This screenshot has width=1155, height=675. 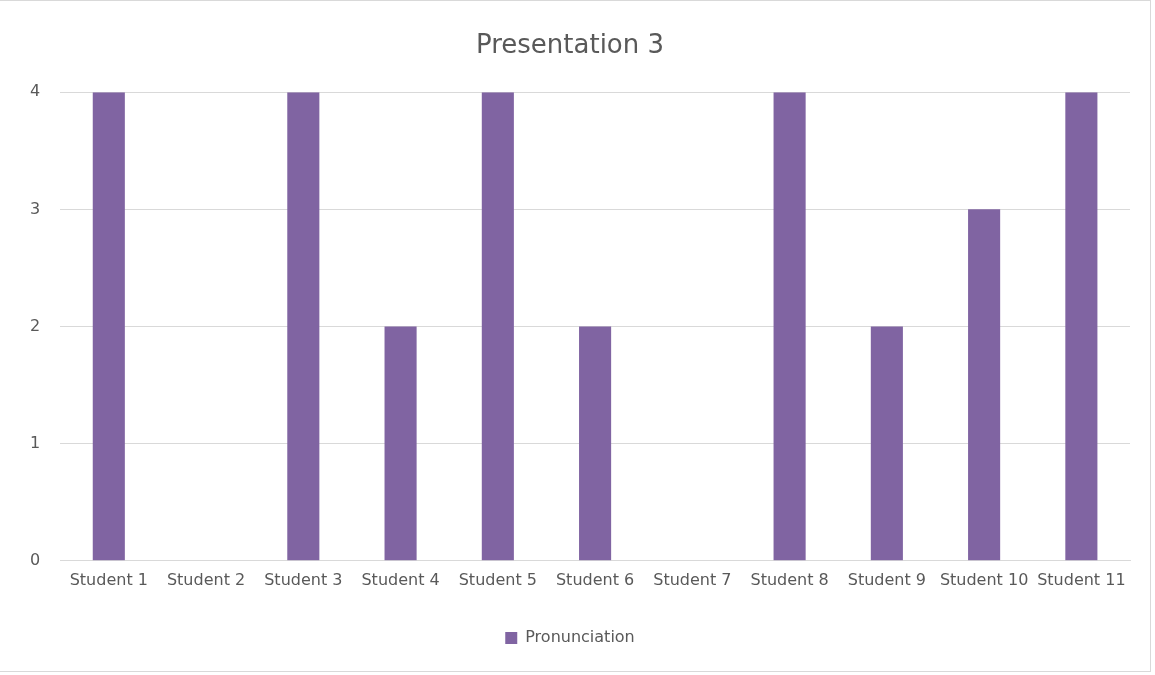 What do you see at coordinates (497, 579) in the screenshot?
I see `x-tick-label: Student 5` at bounding box center [497, 579].